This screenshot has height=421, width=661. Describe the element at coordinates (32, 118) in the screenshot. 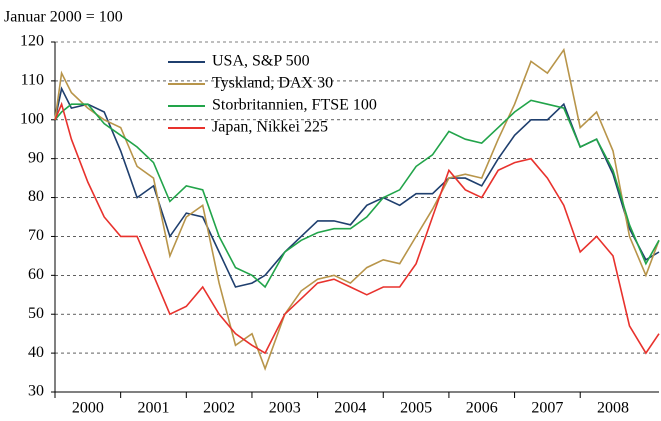

I see `y-tick-label: 100` at that location.